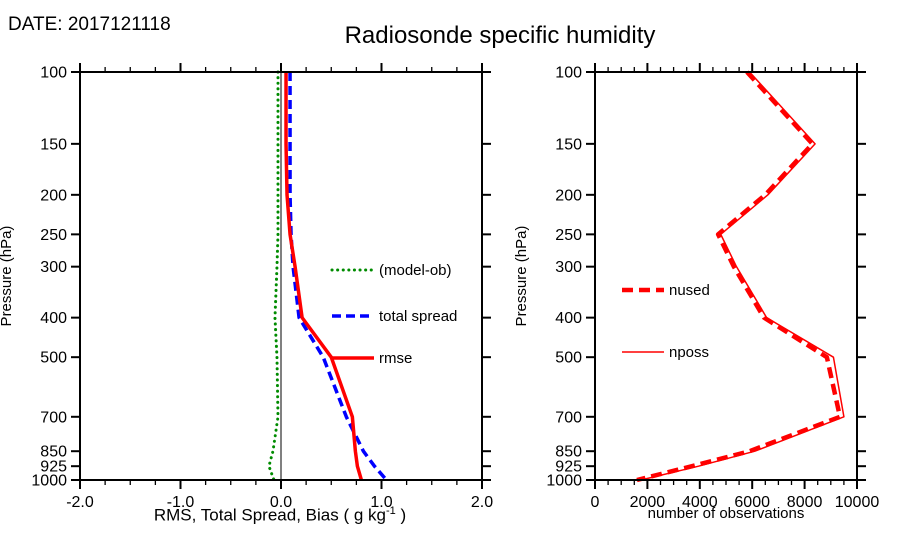  What do you see at coordinates (415, 270) in the screenshot?
I see `legend-label: (model-ob)` at bounding box center [415, 270].